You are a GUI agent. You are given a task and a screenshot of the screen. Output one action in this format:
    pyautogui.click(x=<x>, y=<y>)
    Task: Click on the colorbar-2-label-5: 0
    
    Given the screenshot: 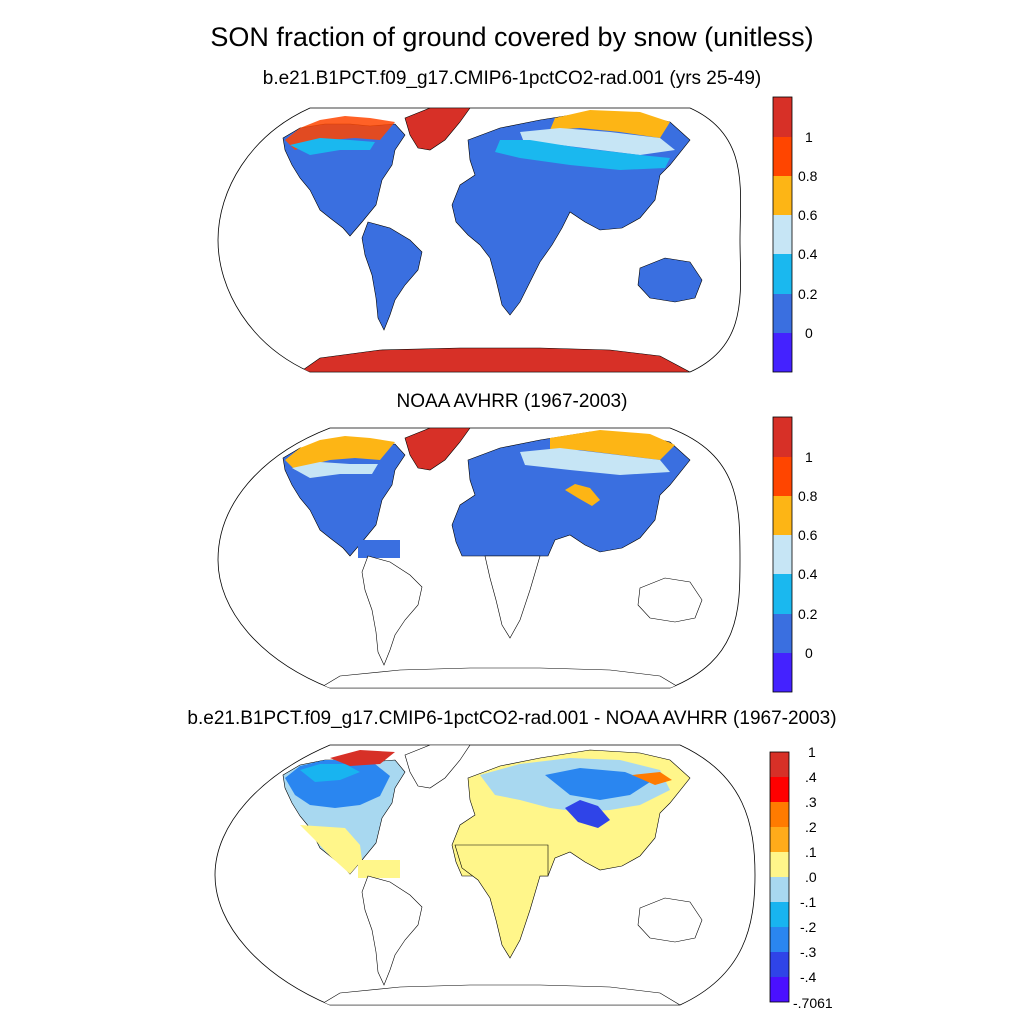 What is the action you would take?
    pyautogui.click(x=809, y=653)
    